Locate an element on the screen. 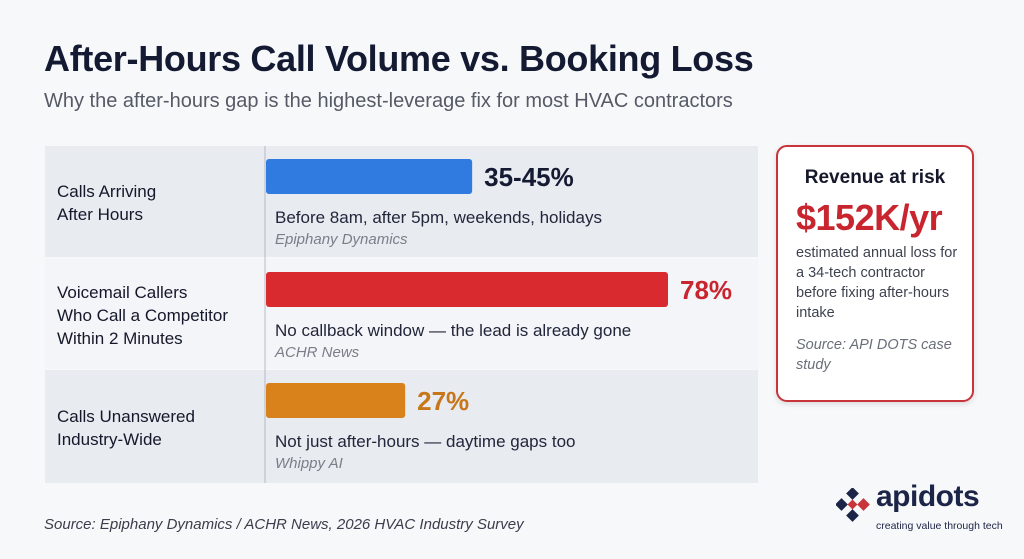 Image resolution: width=1024 pixels, height=559 pixels. risk-card-source: Source: API DOTS case study is located at coordinates (874, 355).